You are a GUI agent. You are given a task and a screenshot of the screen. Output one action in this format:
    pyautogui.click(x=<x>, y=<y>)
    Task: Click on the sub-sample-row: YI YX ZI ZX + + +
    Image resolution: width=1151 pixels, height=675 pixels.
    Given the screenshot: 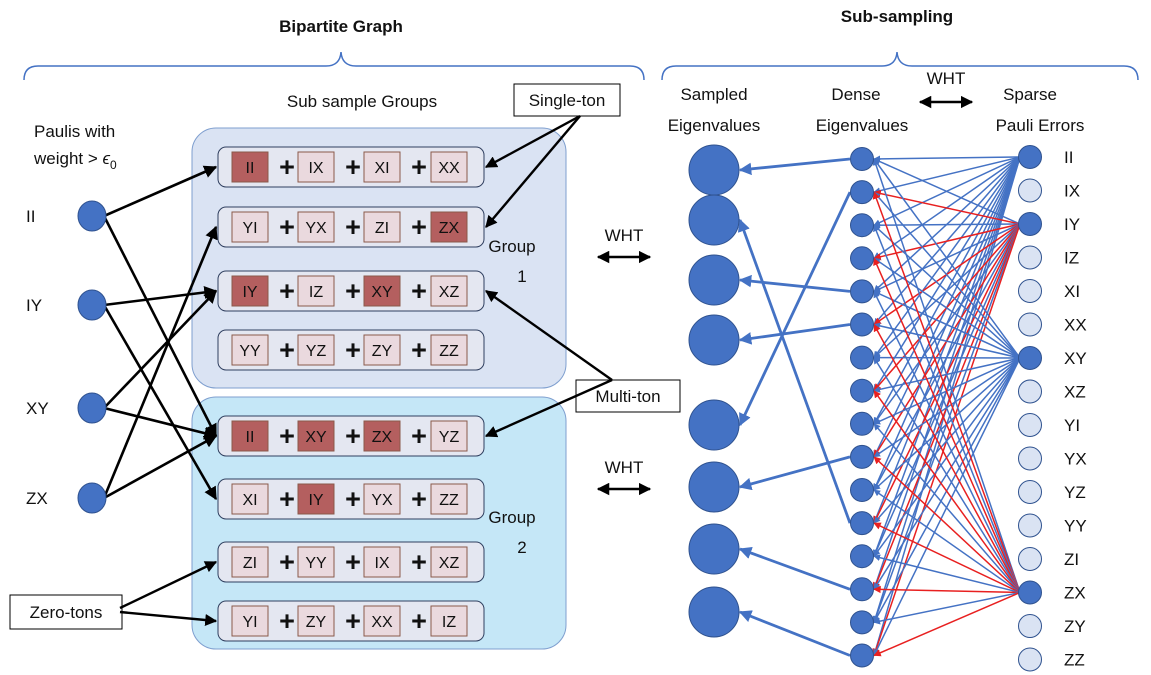 What is the action you would take?
    pyautogui.click(x=351, y=227)
    